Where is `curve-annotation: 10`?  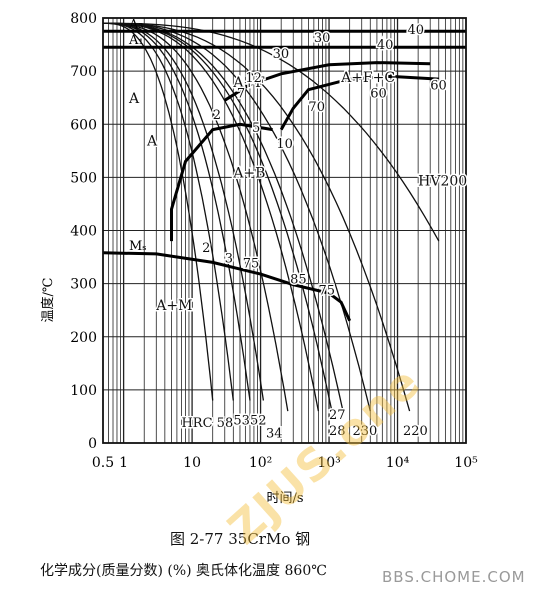
curve-annotation: 10 is located at coordinates (284, 144).